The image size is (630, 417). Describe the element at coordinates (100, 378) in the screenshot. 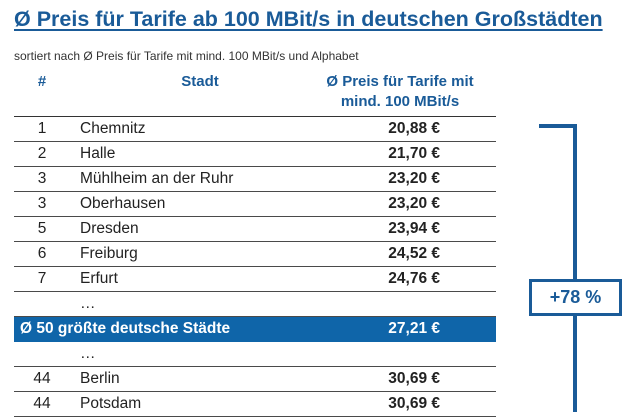

I see `city-cell: Berlin` at that location.